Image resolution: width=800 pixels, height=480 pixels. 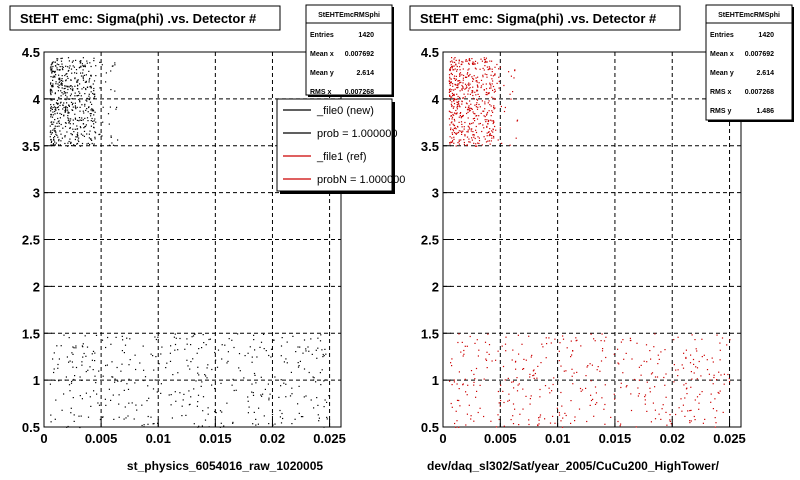 What do you see at coordinates (500, 438) in the screenshot?
I see `x-tick-label: 0.005` at bounding box center [500, 438].